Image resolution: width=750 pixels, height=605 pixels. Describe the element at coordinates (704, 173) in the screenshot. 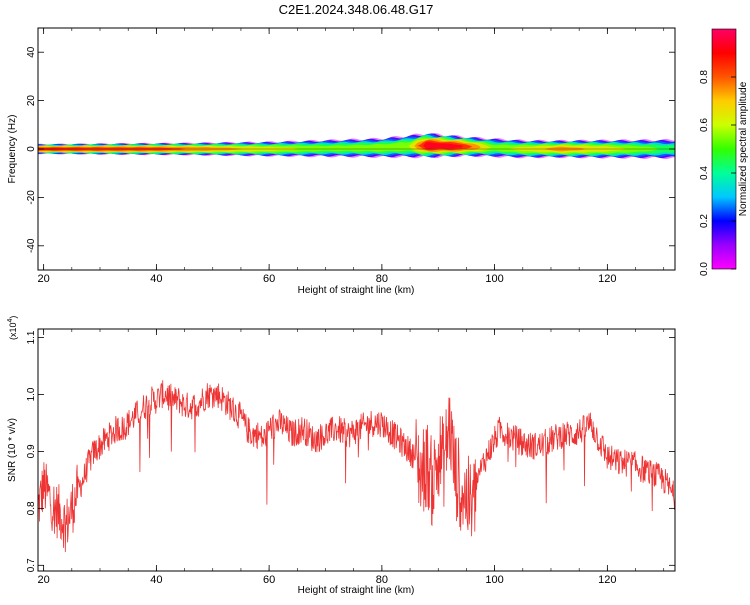

I see `colorbar-tick-label: 0.4` at that location.